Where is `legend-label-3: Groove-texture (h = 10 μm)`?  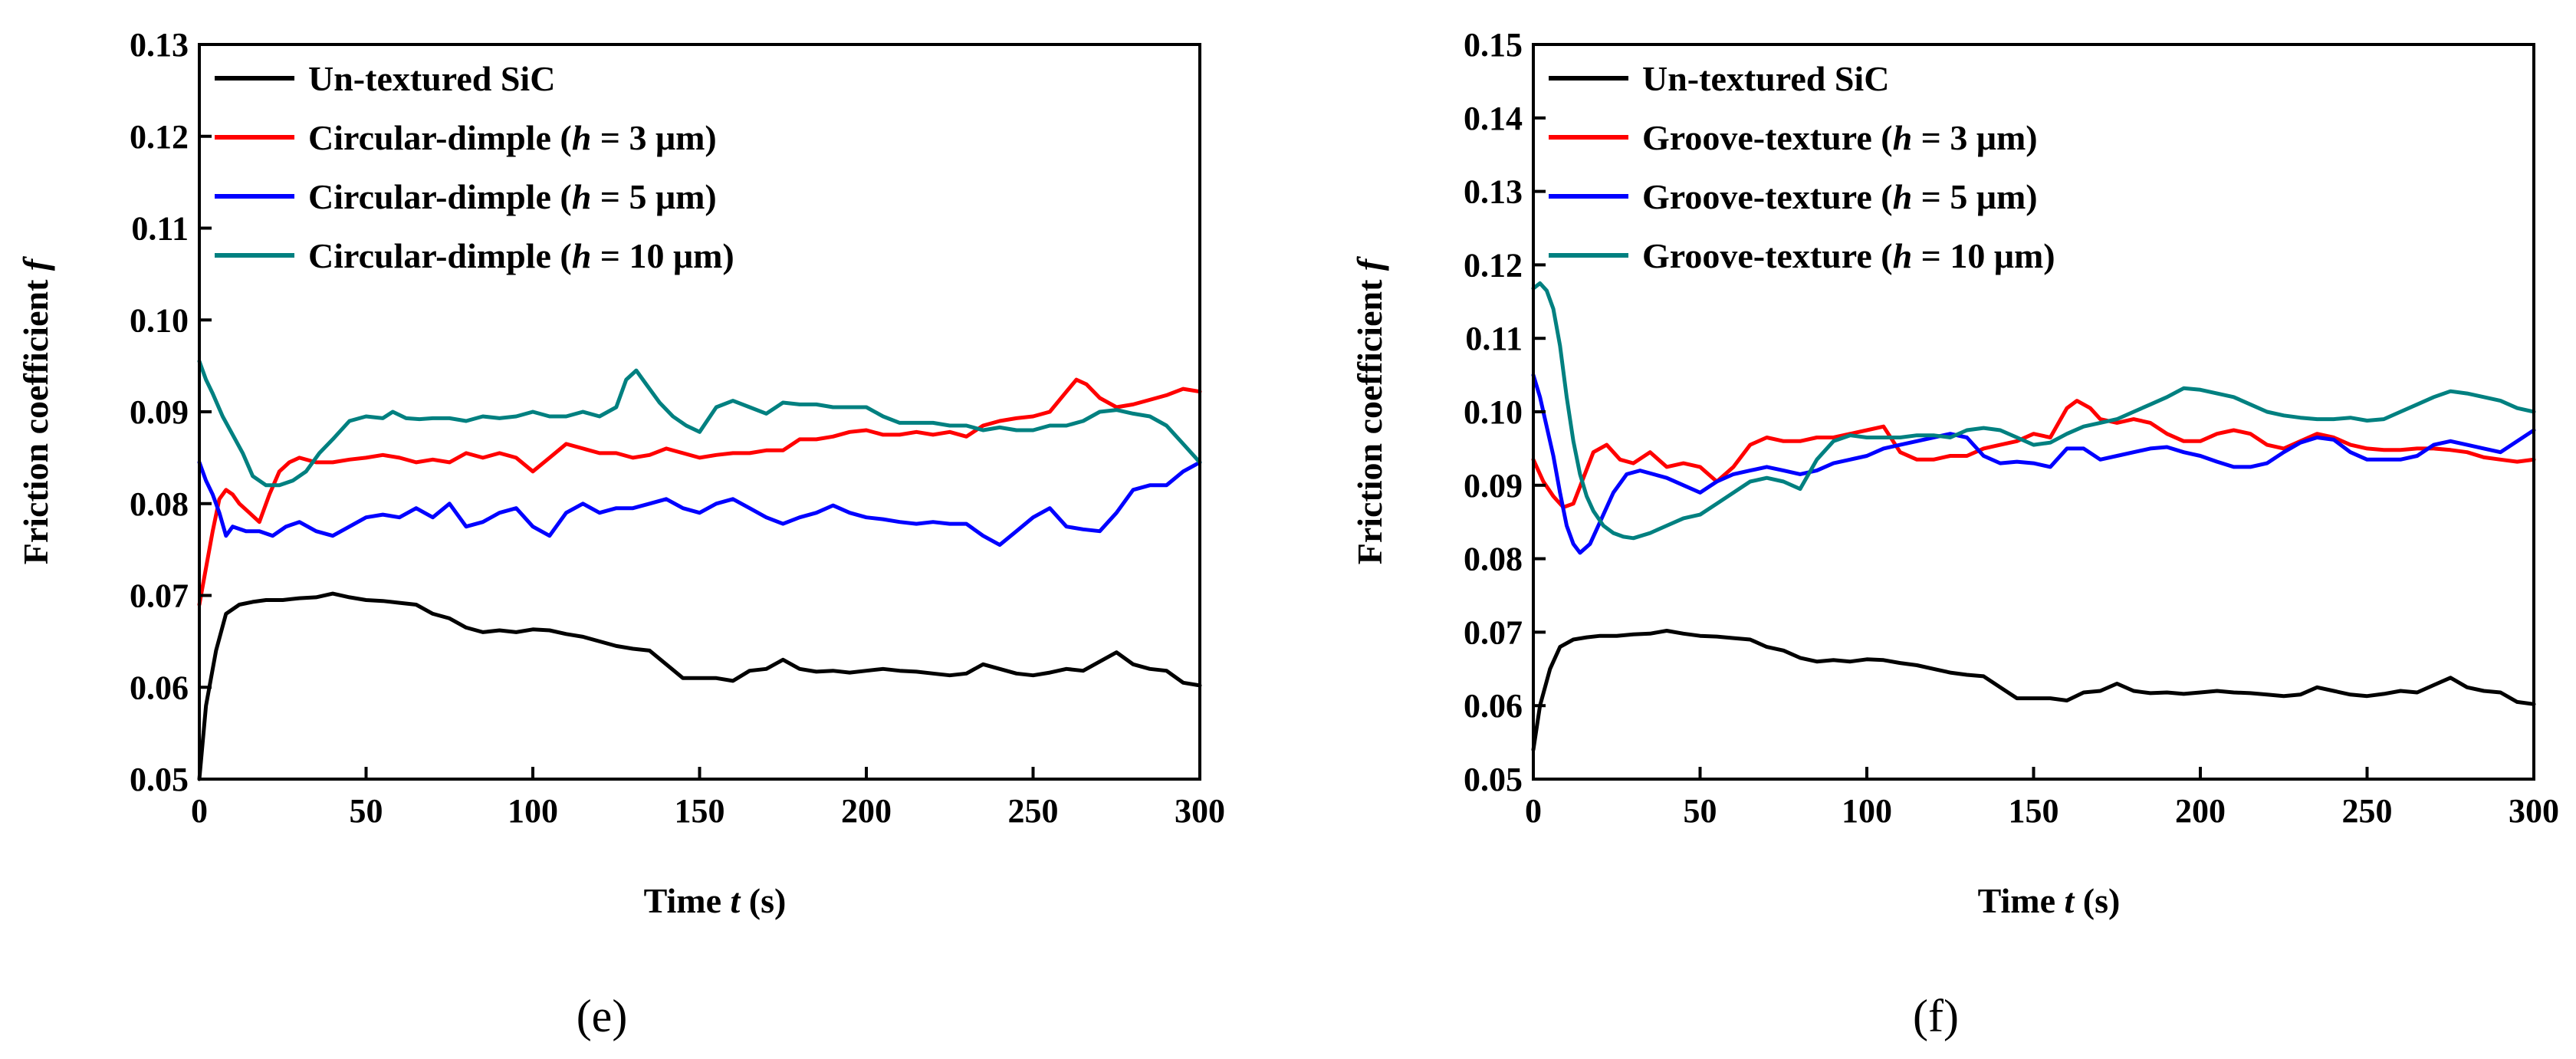 legend-label-3: Groove-texture (h = 10 μm) is located at coordinates (1848, 255).